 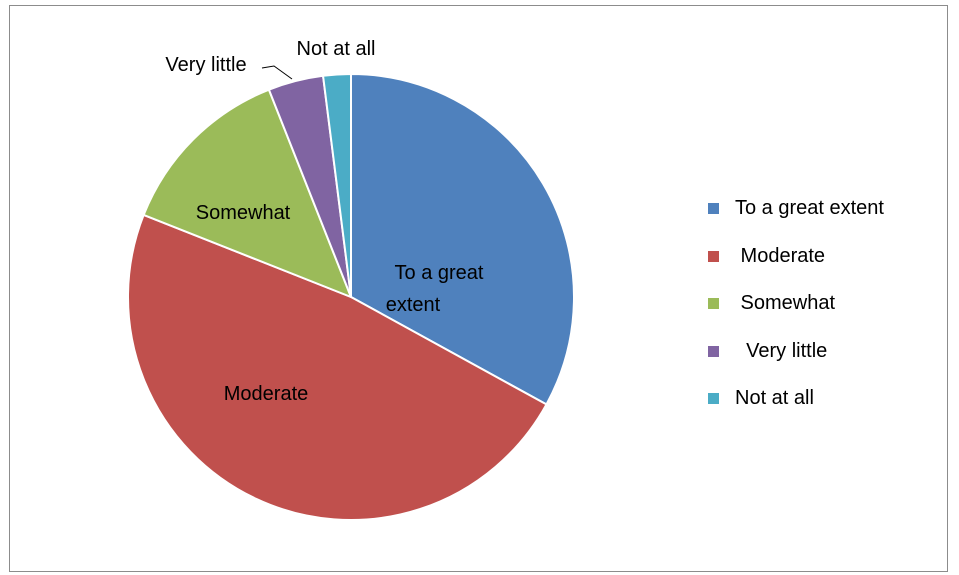 What do you see at coordinates (785, 303) in the screenshot?
I see `legend-label-somewhat: Somewhat` at bounding box center [785, 303].